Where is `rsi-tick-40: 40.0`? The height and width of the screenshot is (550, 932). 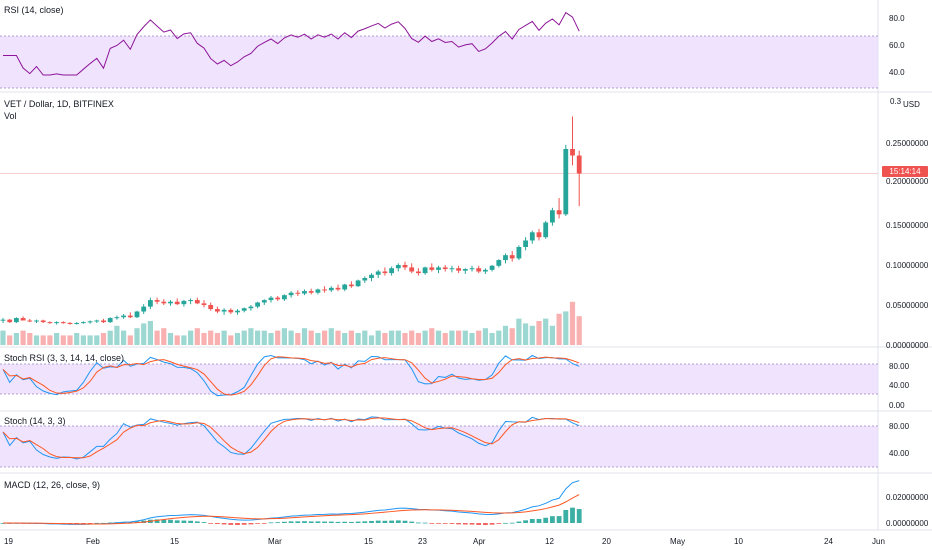
rsi-tick-40: 40.0 is located at coordinates (897, 72).